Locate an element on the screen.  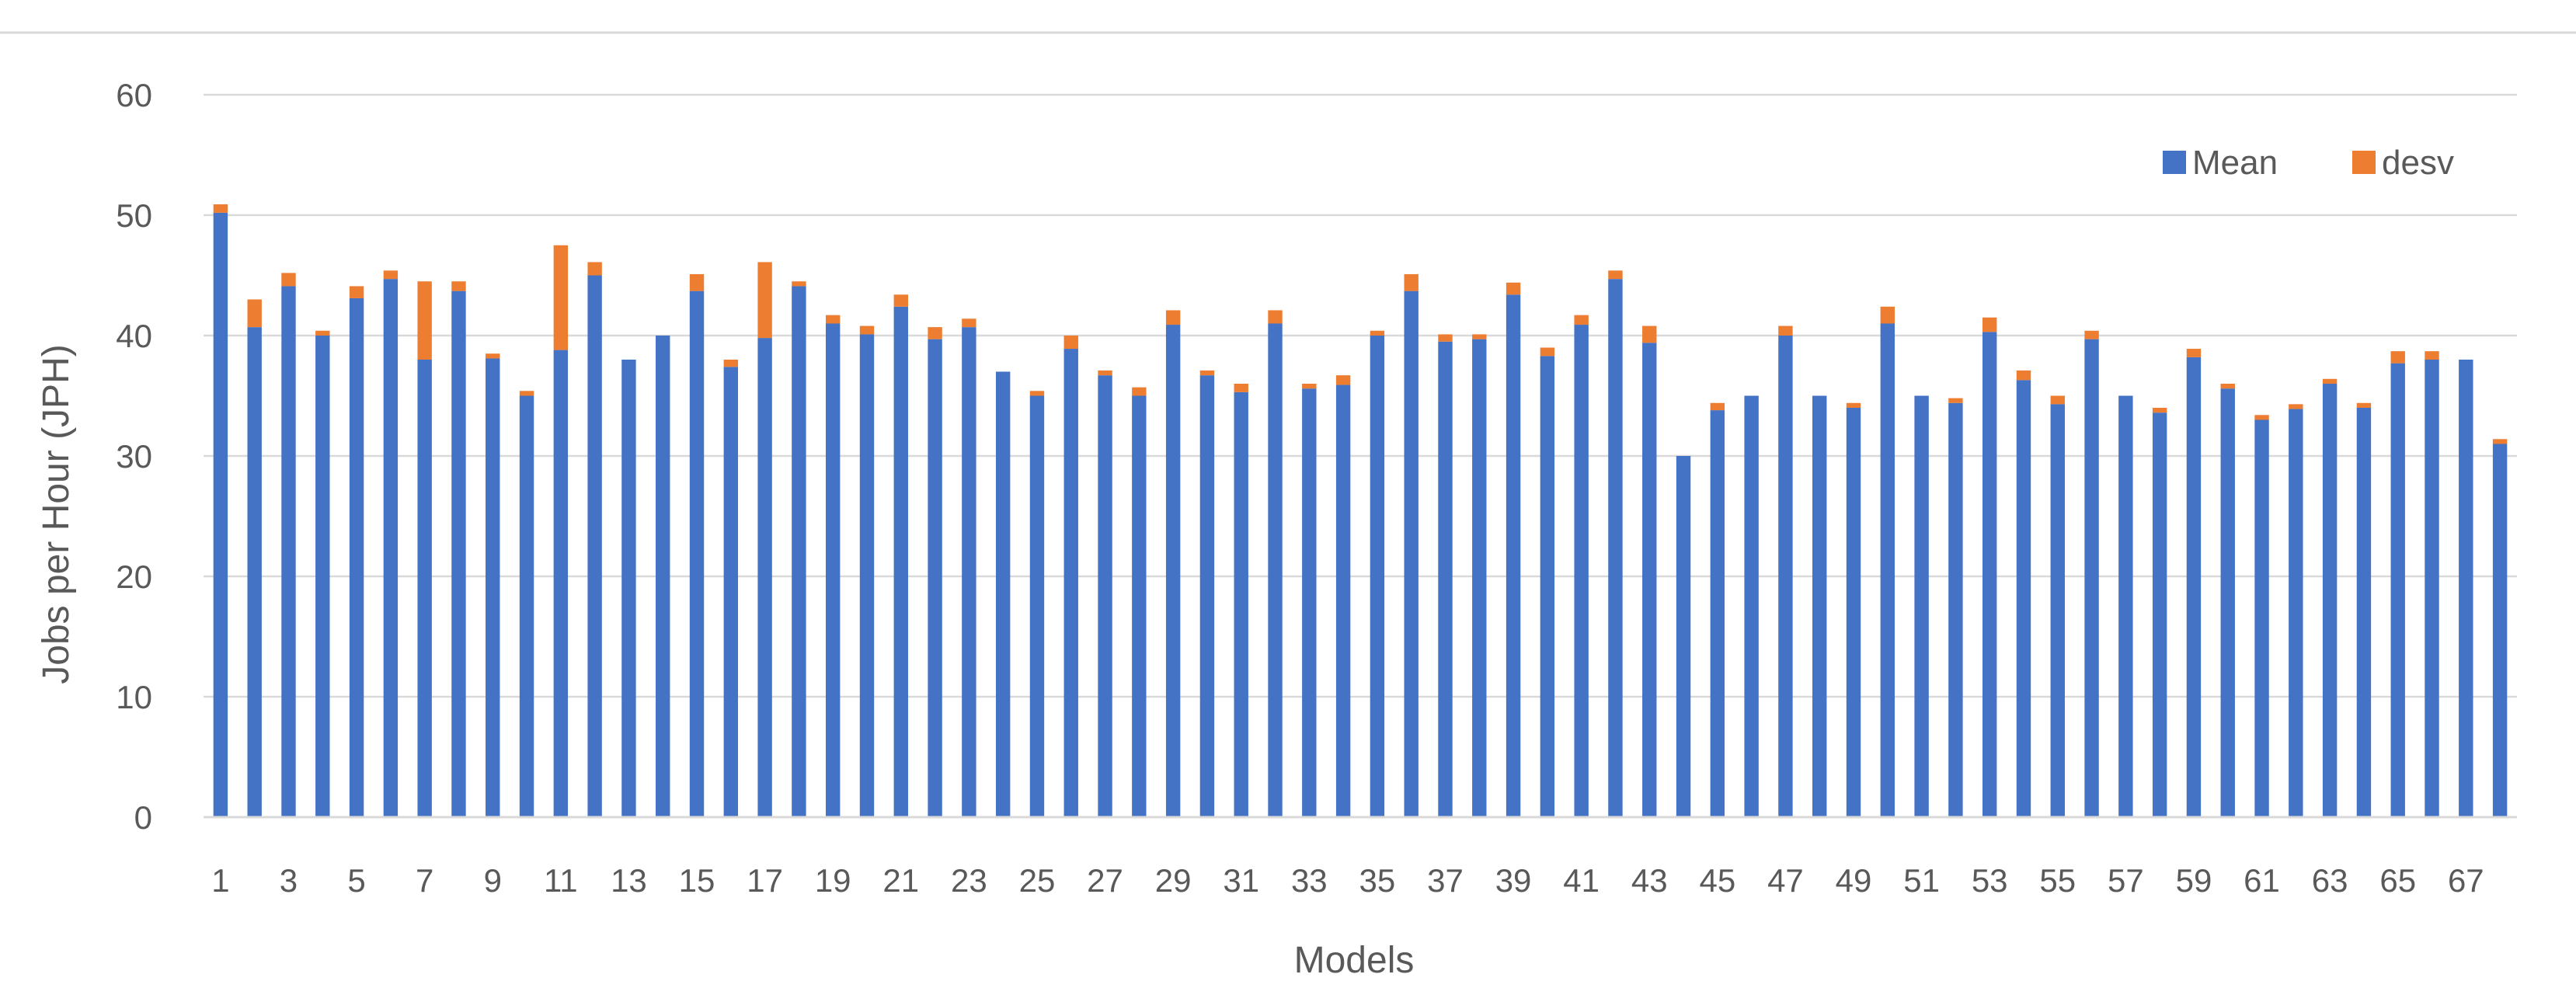
x-tick-label: 35 is located at coordinates (1377, 880).